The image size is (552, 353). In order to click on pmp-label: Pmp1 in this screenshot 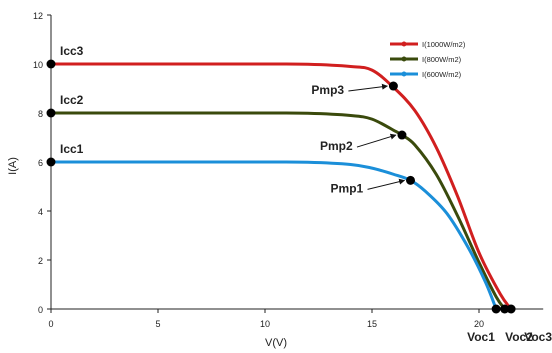, I will do `click(347, 188)`.